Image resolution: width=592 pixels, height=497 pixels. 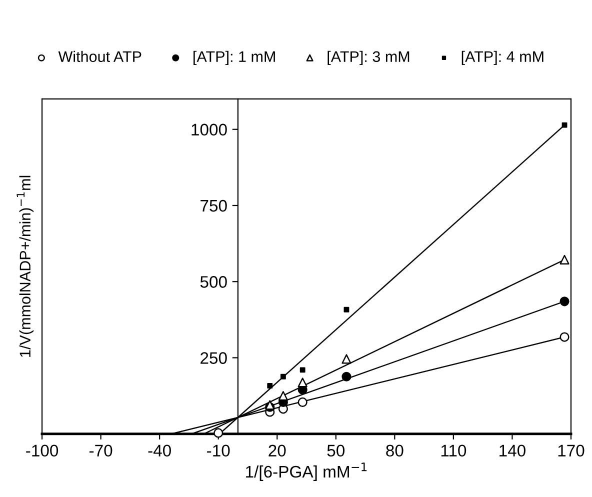 What do you see at coordinates (503, 58) in the screenshot?
I see `legend-label: [ATP]: 4 mM` at bounding box center [503, 58].